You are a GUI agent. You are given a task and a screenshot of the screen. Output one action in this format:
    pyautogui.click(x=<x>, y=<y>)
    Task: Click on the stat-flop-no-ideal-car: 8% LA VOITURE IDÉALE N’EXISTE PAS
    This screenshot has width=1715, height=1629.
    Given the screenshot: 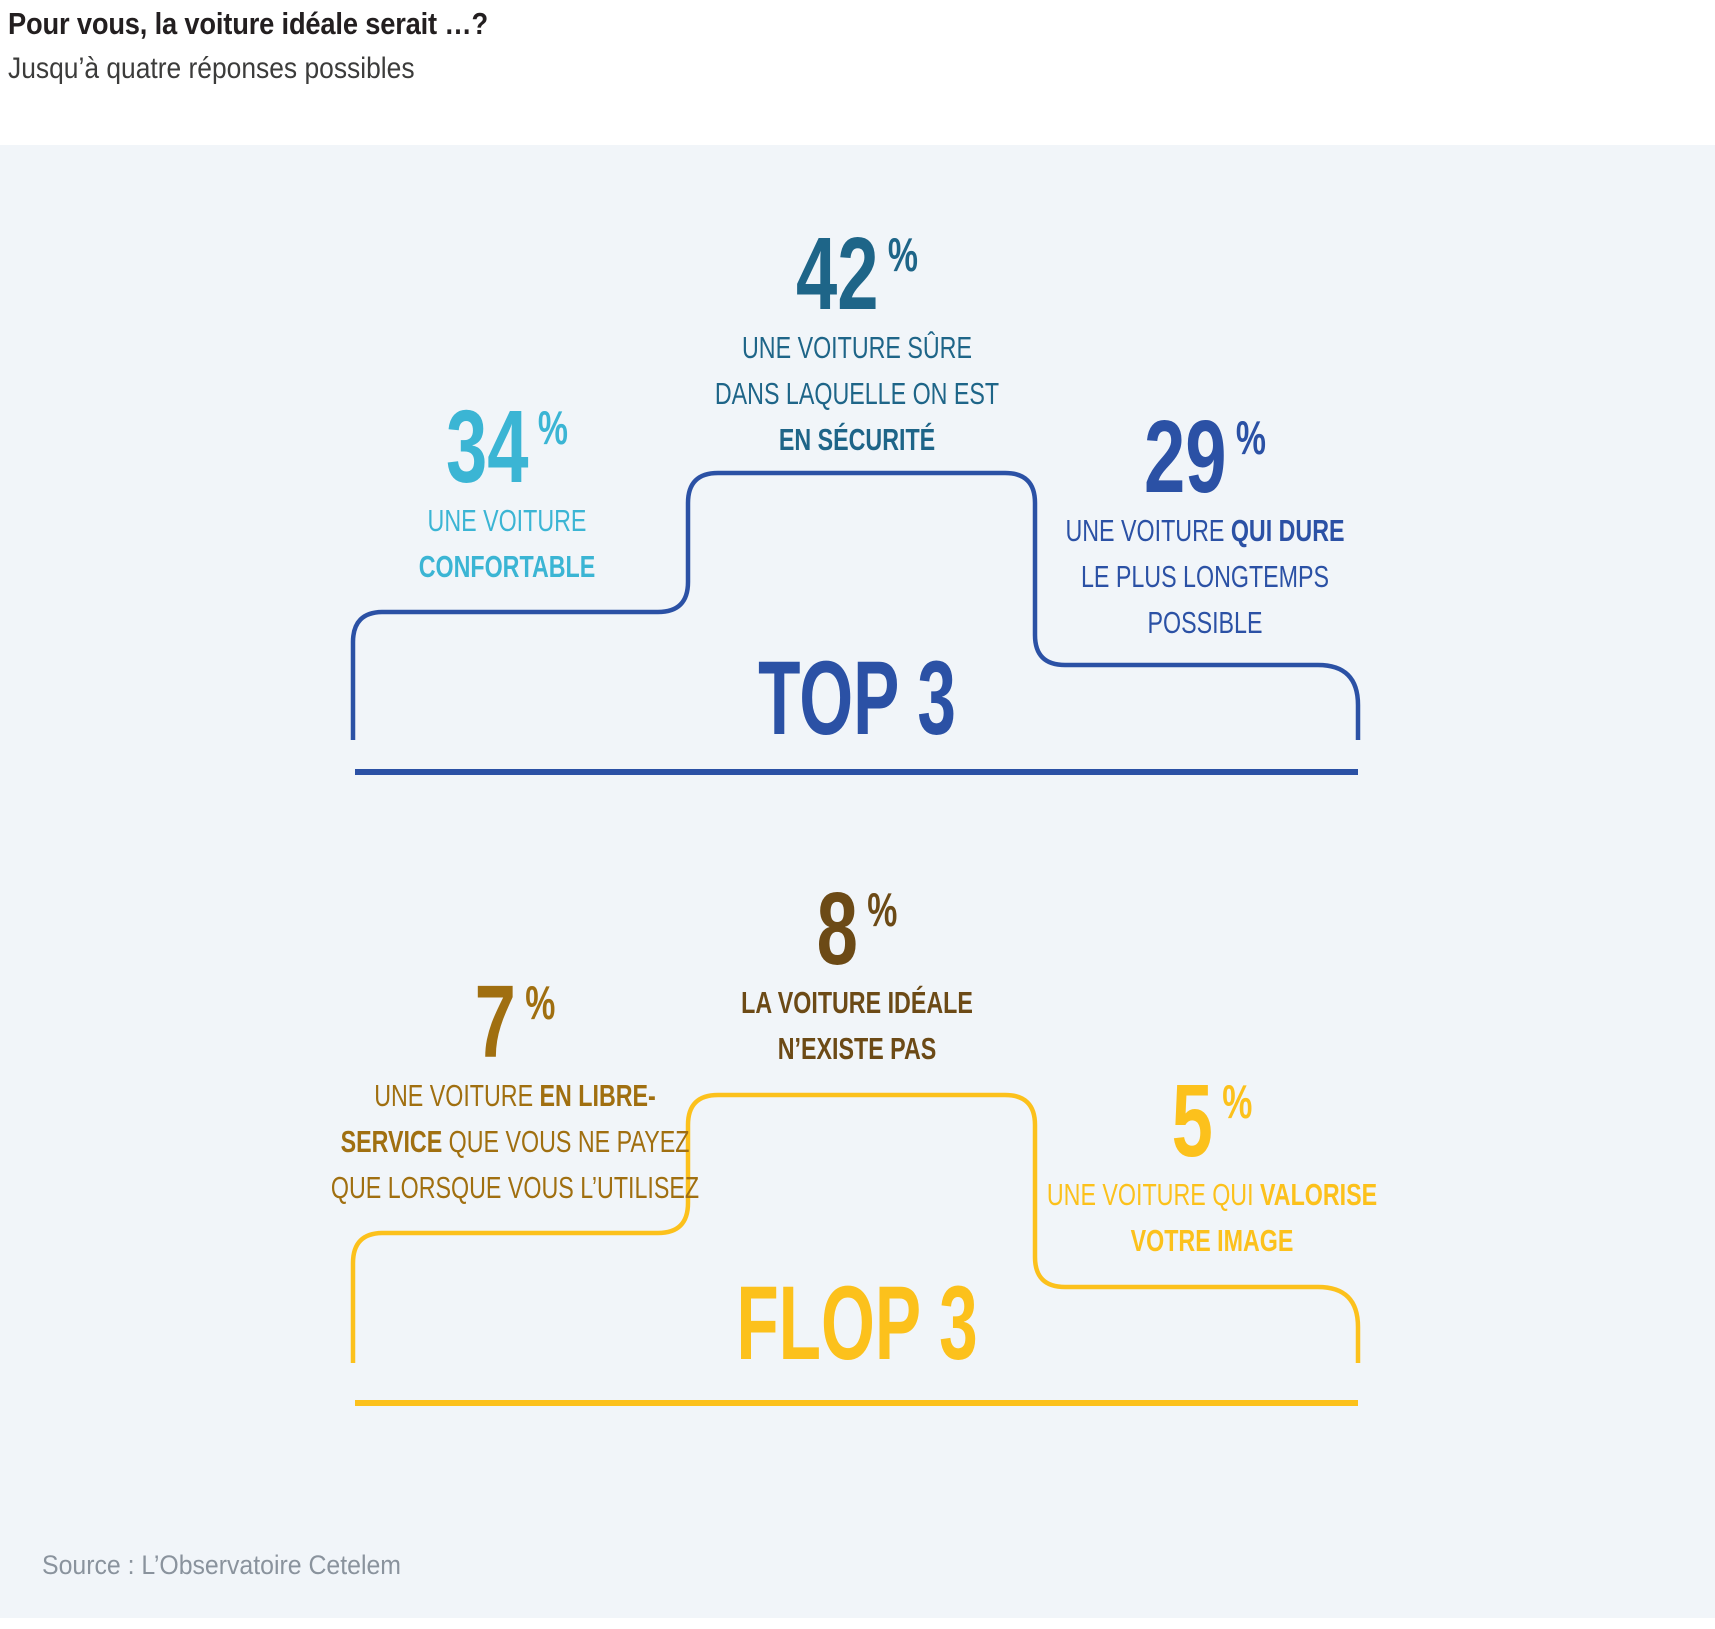 What is the action you would take?
    pyautogui.click(x=857, y=974)
    